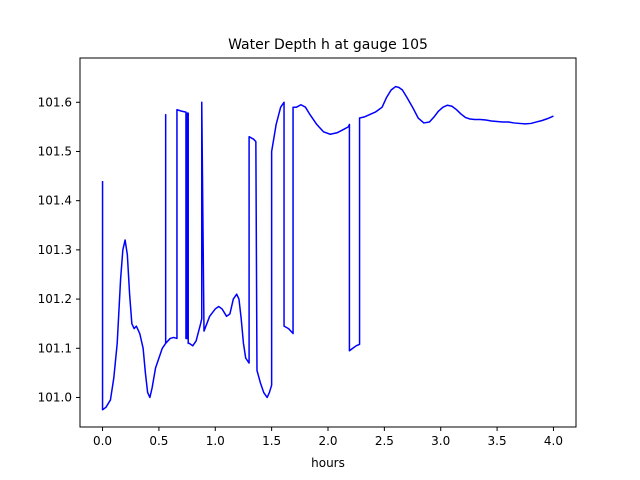 The height and width of the screenshot is (480, 640). I want to click on y-tick-label: 101.5, so click(55, 151).